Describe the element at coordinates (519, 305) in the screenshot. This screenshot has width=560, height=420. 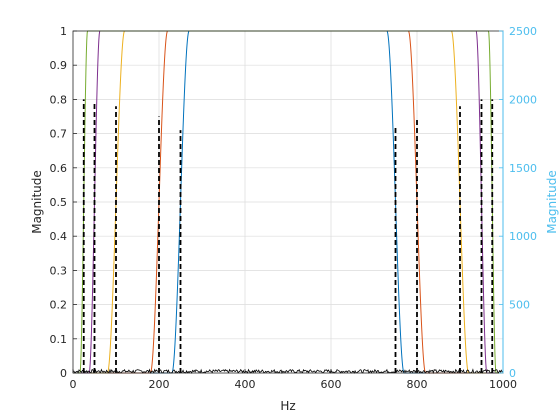
I see `right-y-tick-label: 500` at that location.